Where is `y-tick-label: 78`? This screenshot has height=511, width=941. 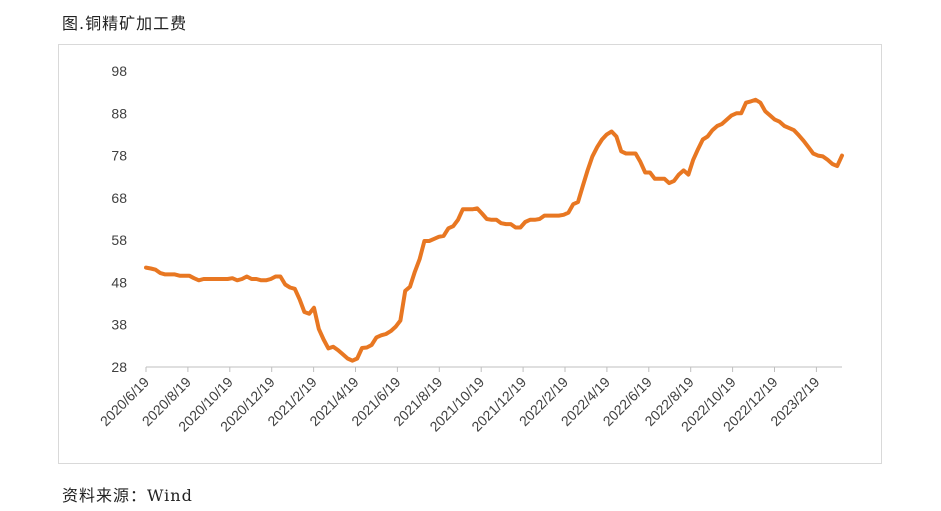
y-tick-label: 78 is located at coordinates (119, 156).